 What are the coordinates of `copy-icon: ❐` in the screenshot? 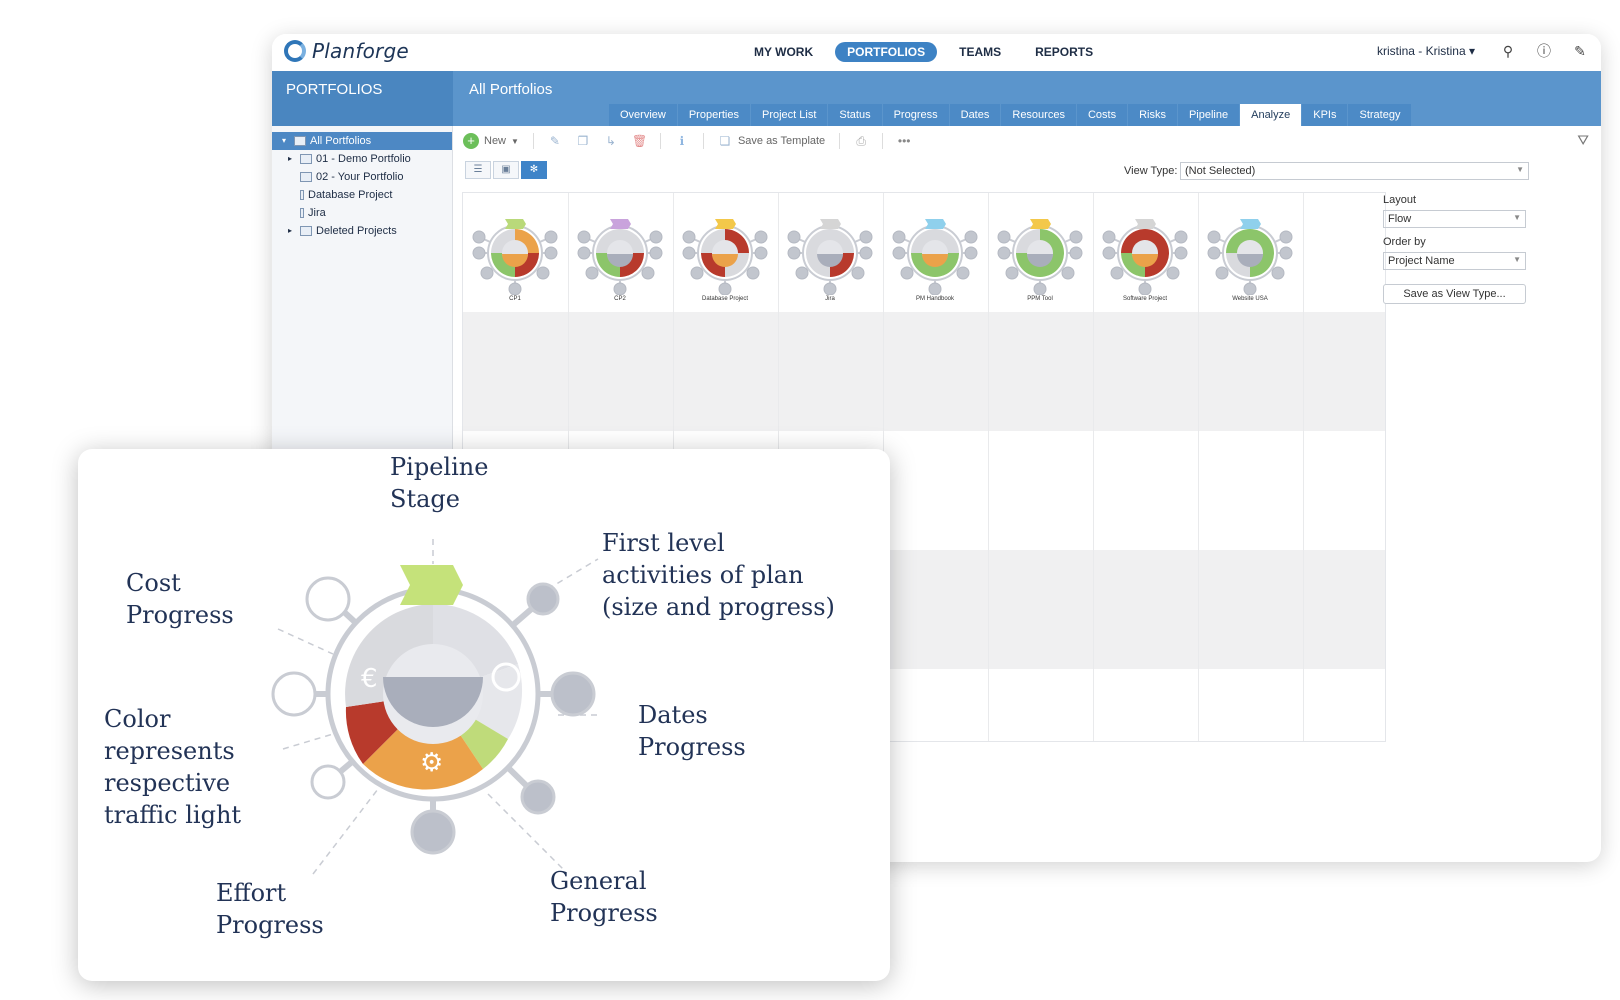 It's located at (583, 141).